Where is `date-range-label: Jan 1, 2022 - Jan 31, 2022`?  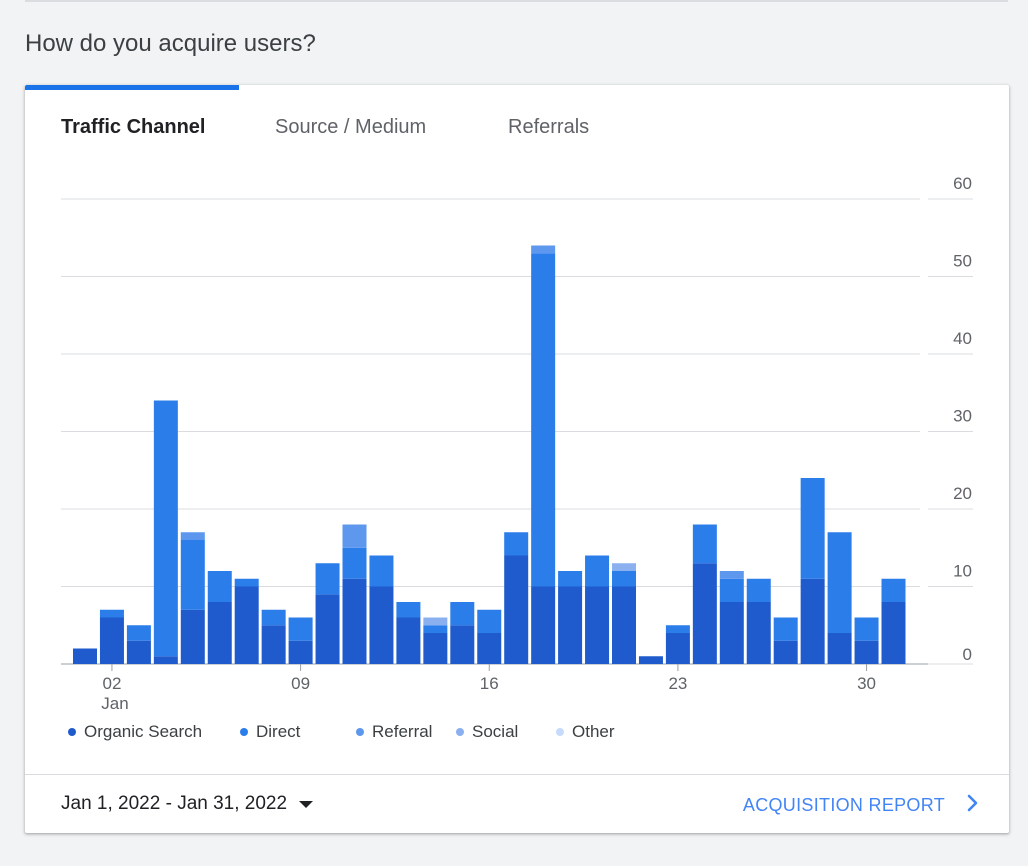
date-range-label: Jan 1, 2022 - Jan 31, 2022 is located at coordinates (174, 803).